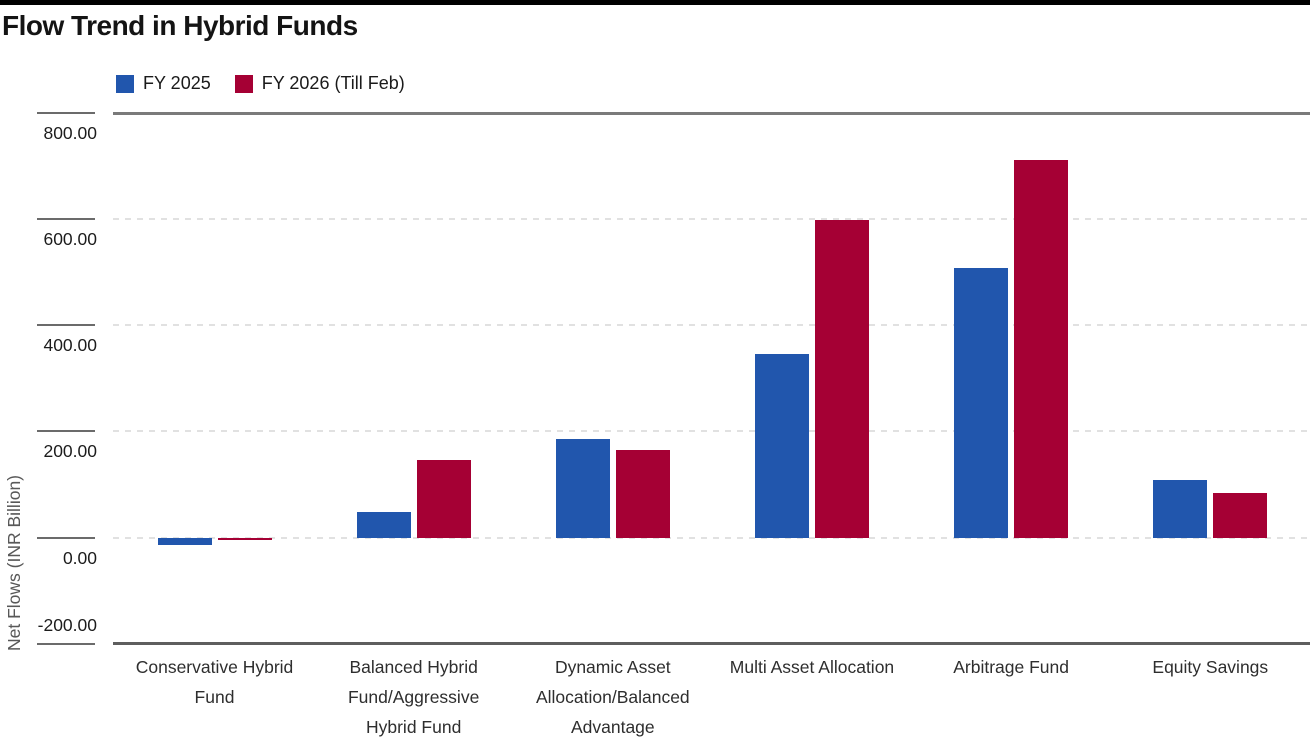 Image resolution: width=1310 pixels, height=742 pixels. Describe the element at coordinates (333, 83) in the screenshot. I see `legend-label-fy2026: FY 2026 (Till Feb)` at that location.